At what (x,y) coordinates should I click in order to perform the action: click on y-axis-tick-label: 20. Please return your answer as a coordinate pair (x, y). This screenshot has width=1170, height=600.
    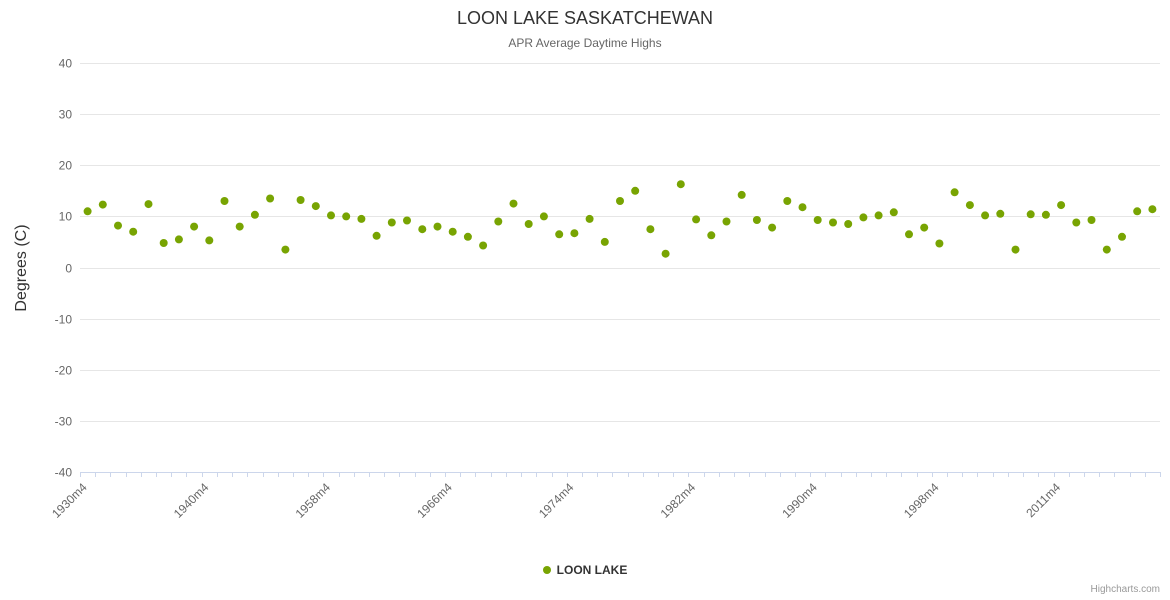
    Looking at the image, I should click on (66, 166).